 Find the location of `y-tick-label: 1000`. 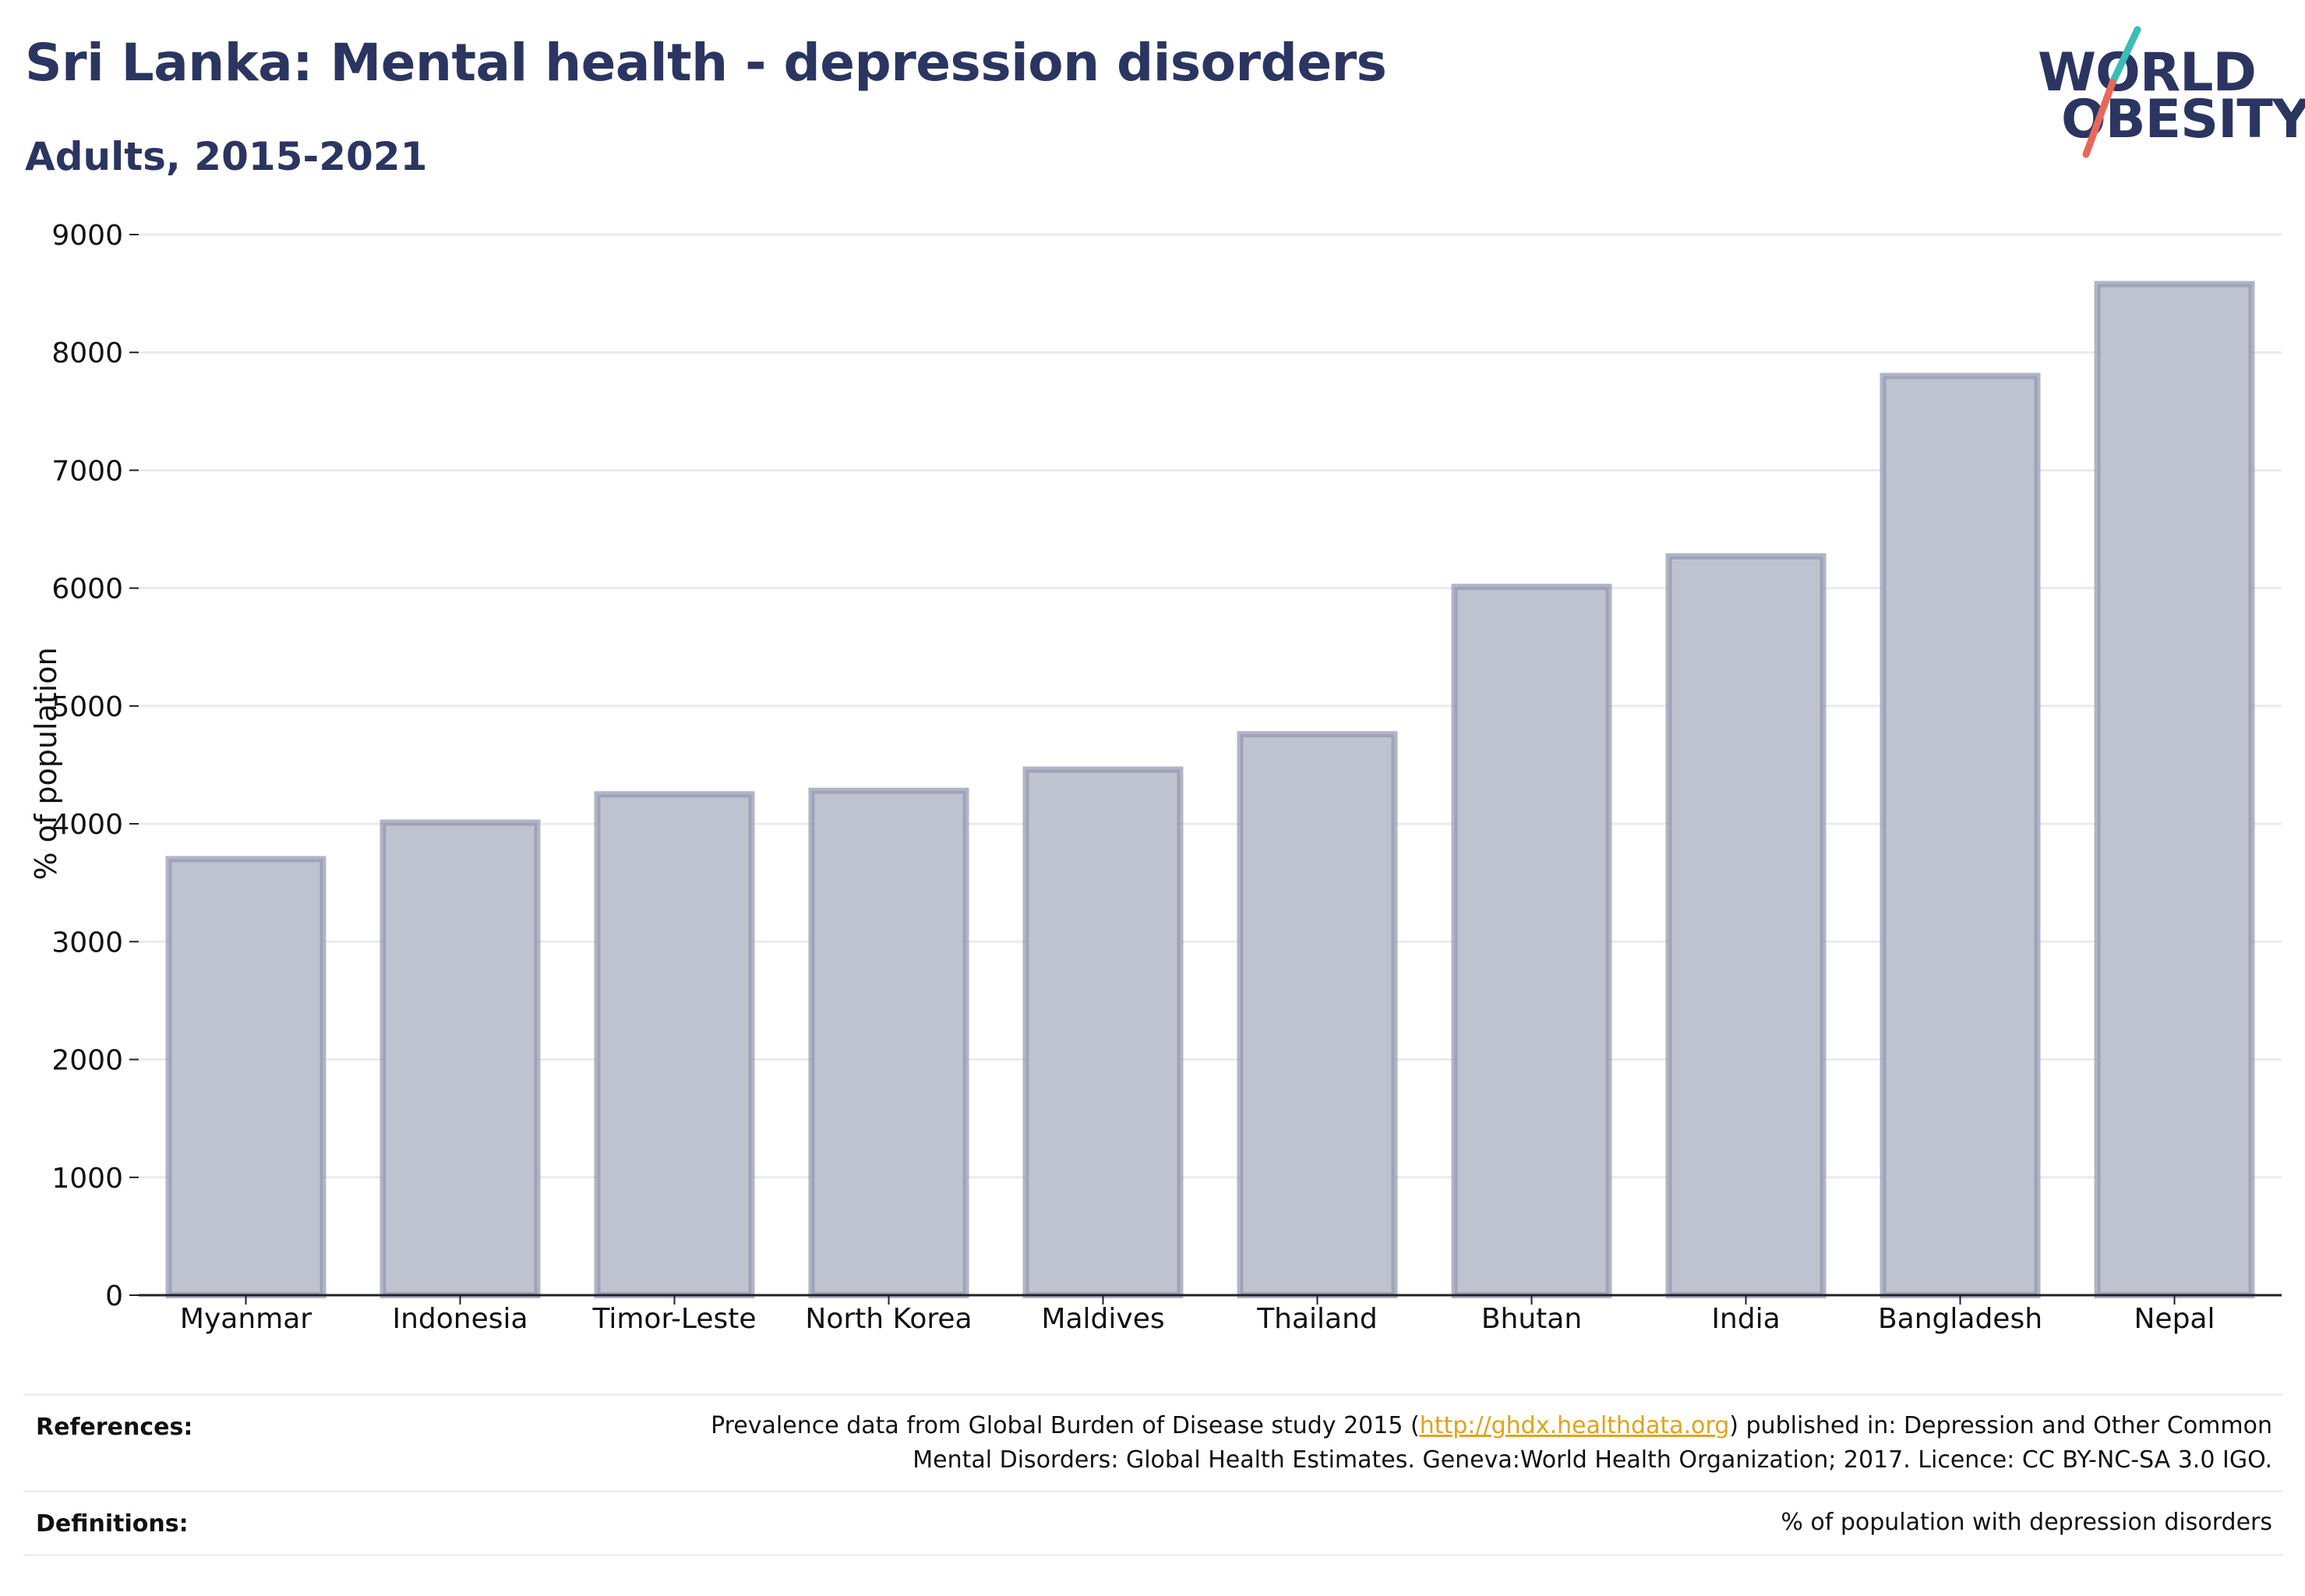

y-tick-label: 1000 is located at coordinates (87, 1179).